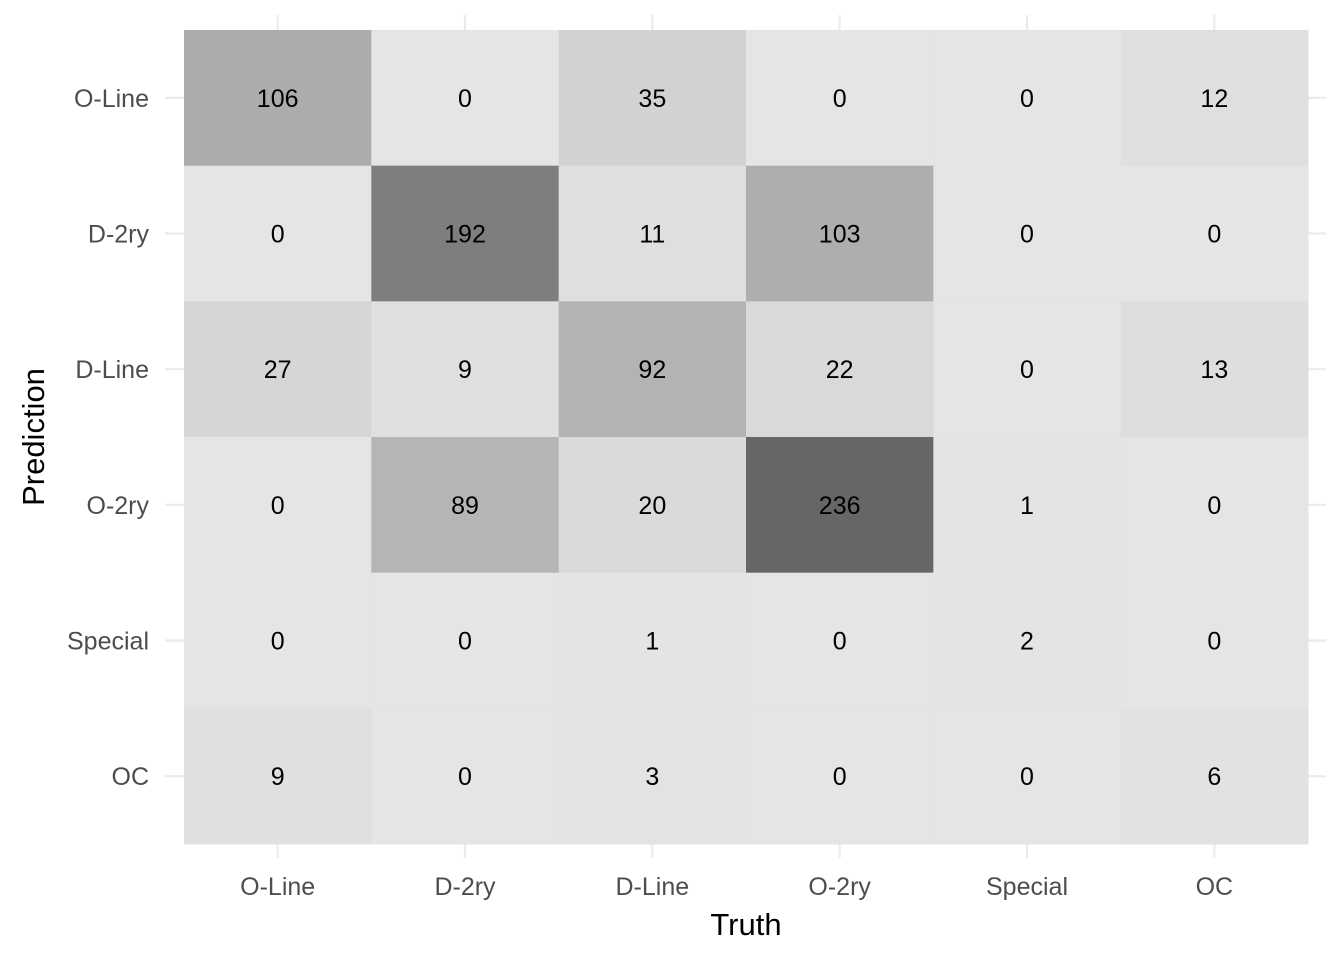 Image resolution: width=1344 pixels, height=960 pixels. I want to click on cell-value-label: 236, so click(840, 506).